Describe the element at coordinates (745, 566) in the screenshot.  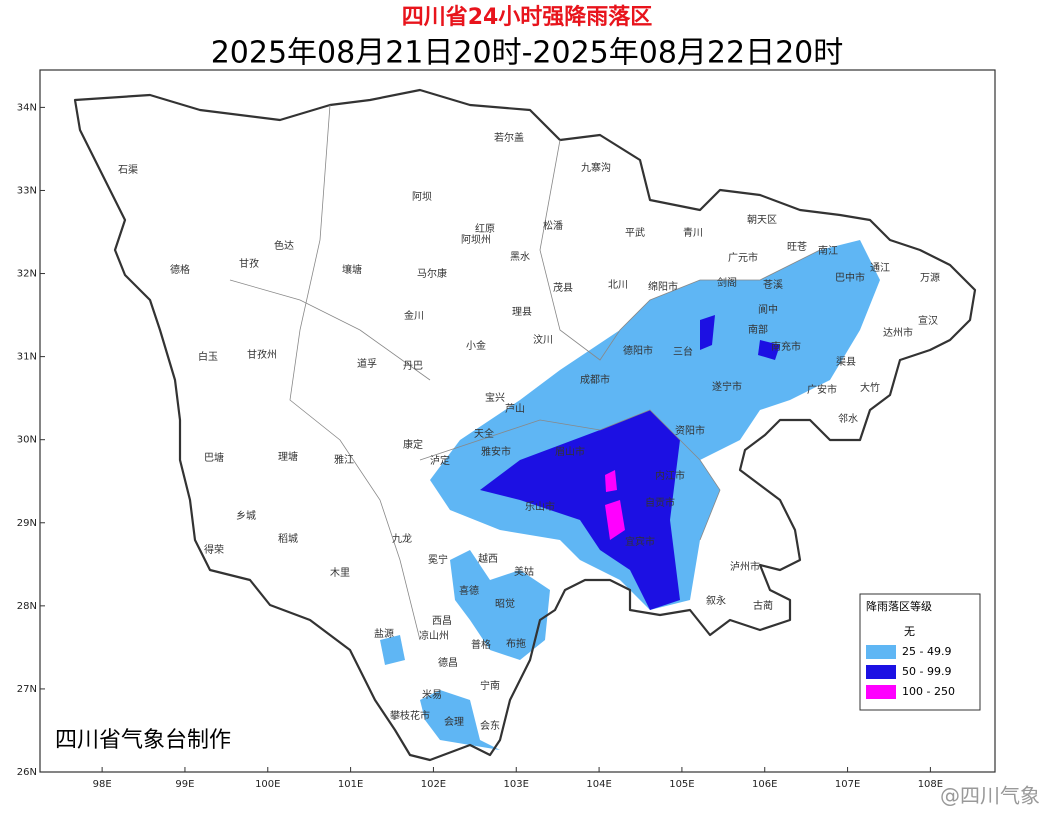
I see `place-label: 泸州市` at that location.